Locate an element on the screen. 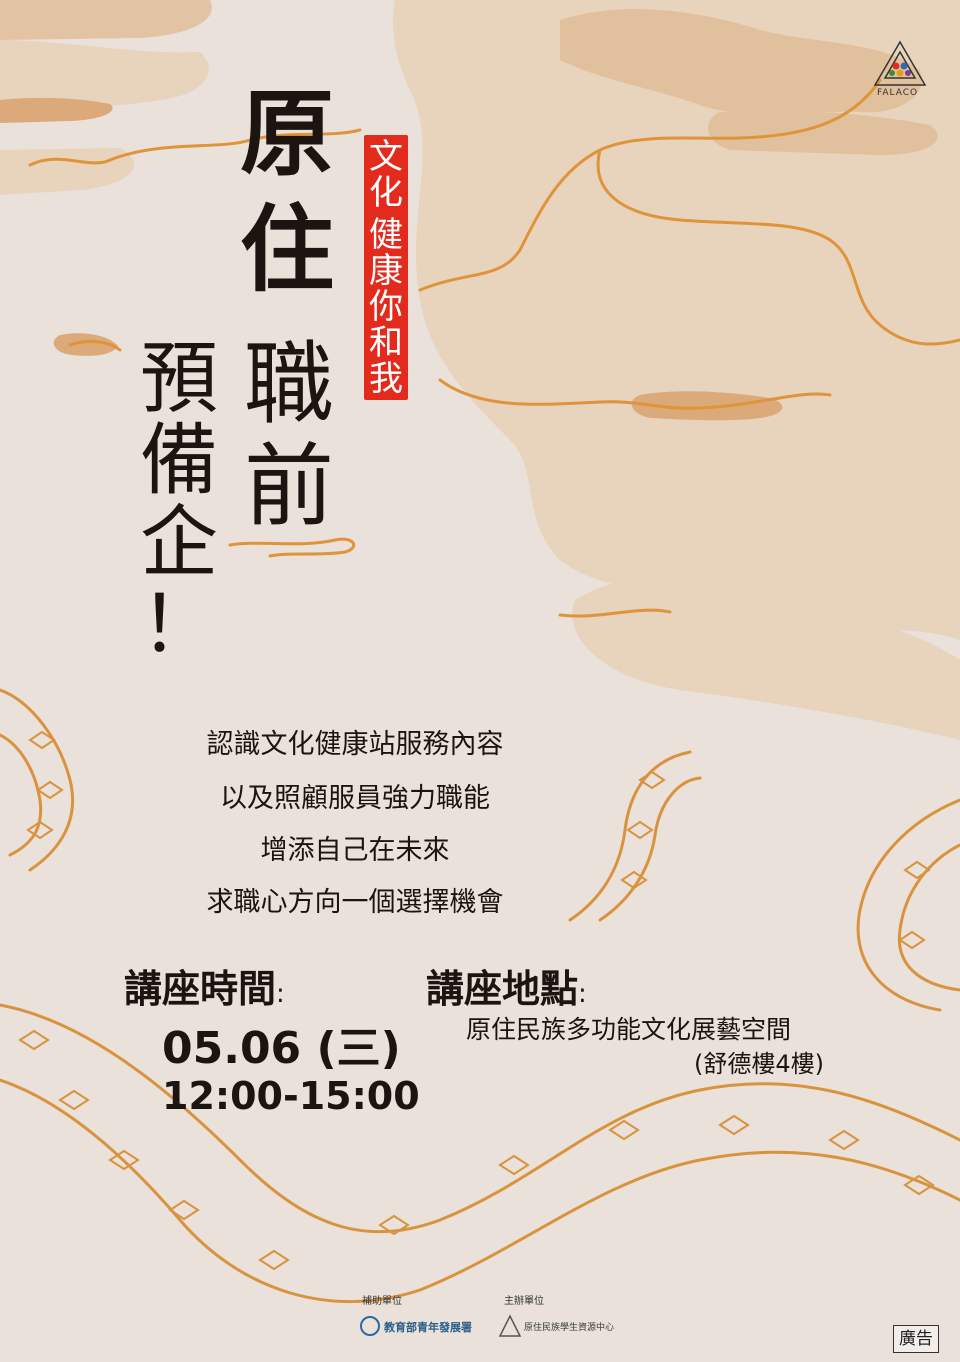  corner-logo-text: FALACO is located at coordinates (898, 93).